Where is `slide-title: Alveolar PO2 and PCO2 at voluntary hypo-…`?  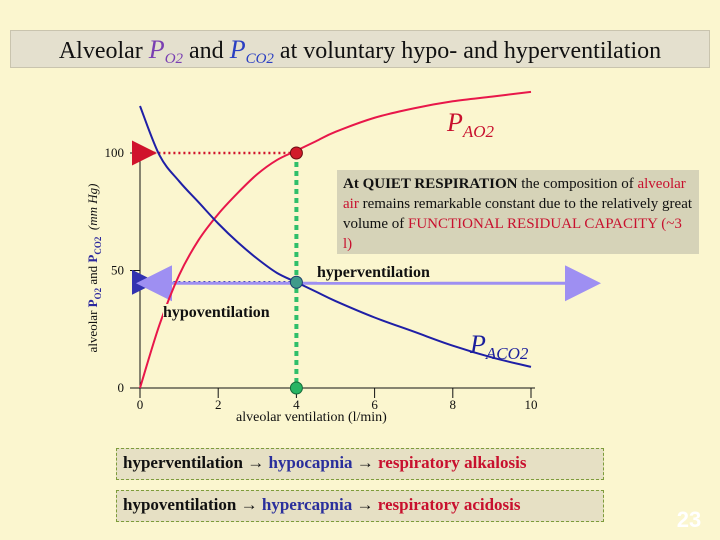 slide-title: Alveolar PO2 and PCO2 at voluntary hypo-… is located at coordinates (360, 51).